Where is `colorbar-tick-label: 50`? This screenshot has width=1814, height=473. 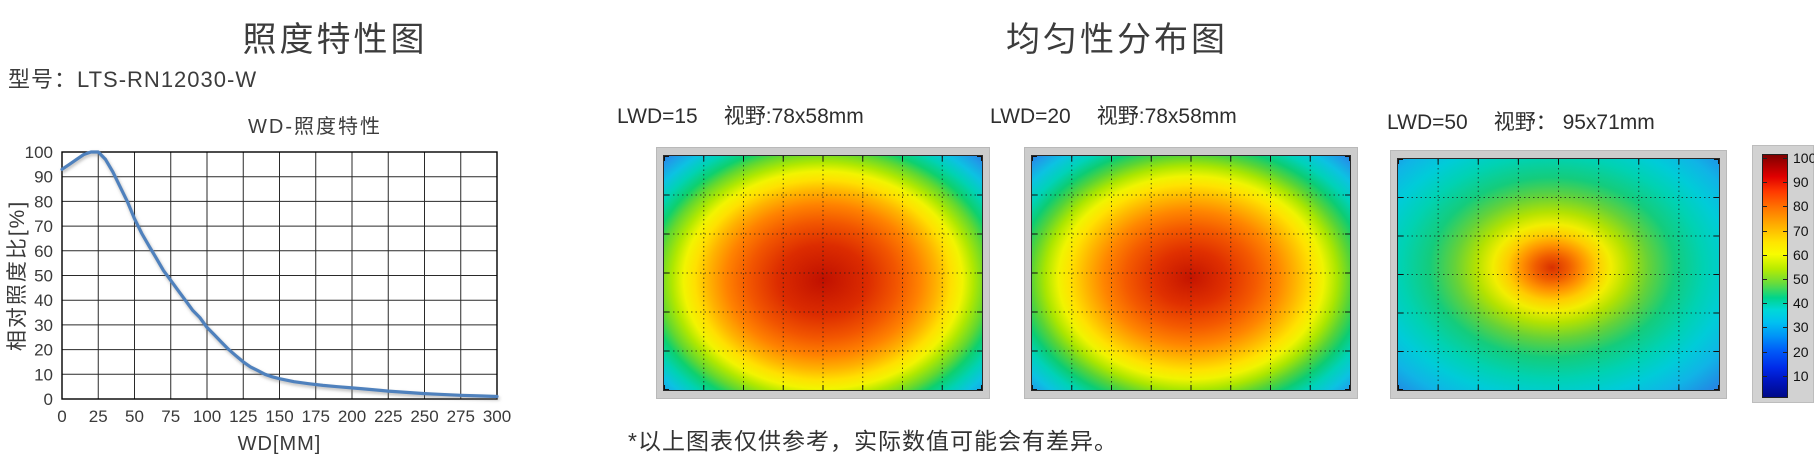 colorbar-tick-label: 50 is located at coordinates (1801, 279).